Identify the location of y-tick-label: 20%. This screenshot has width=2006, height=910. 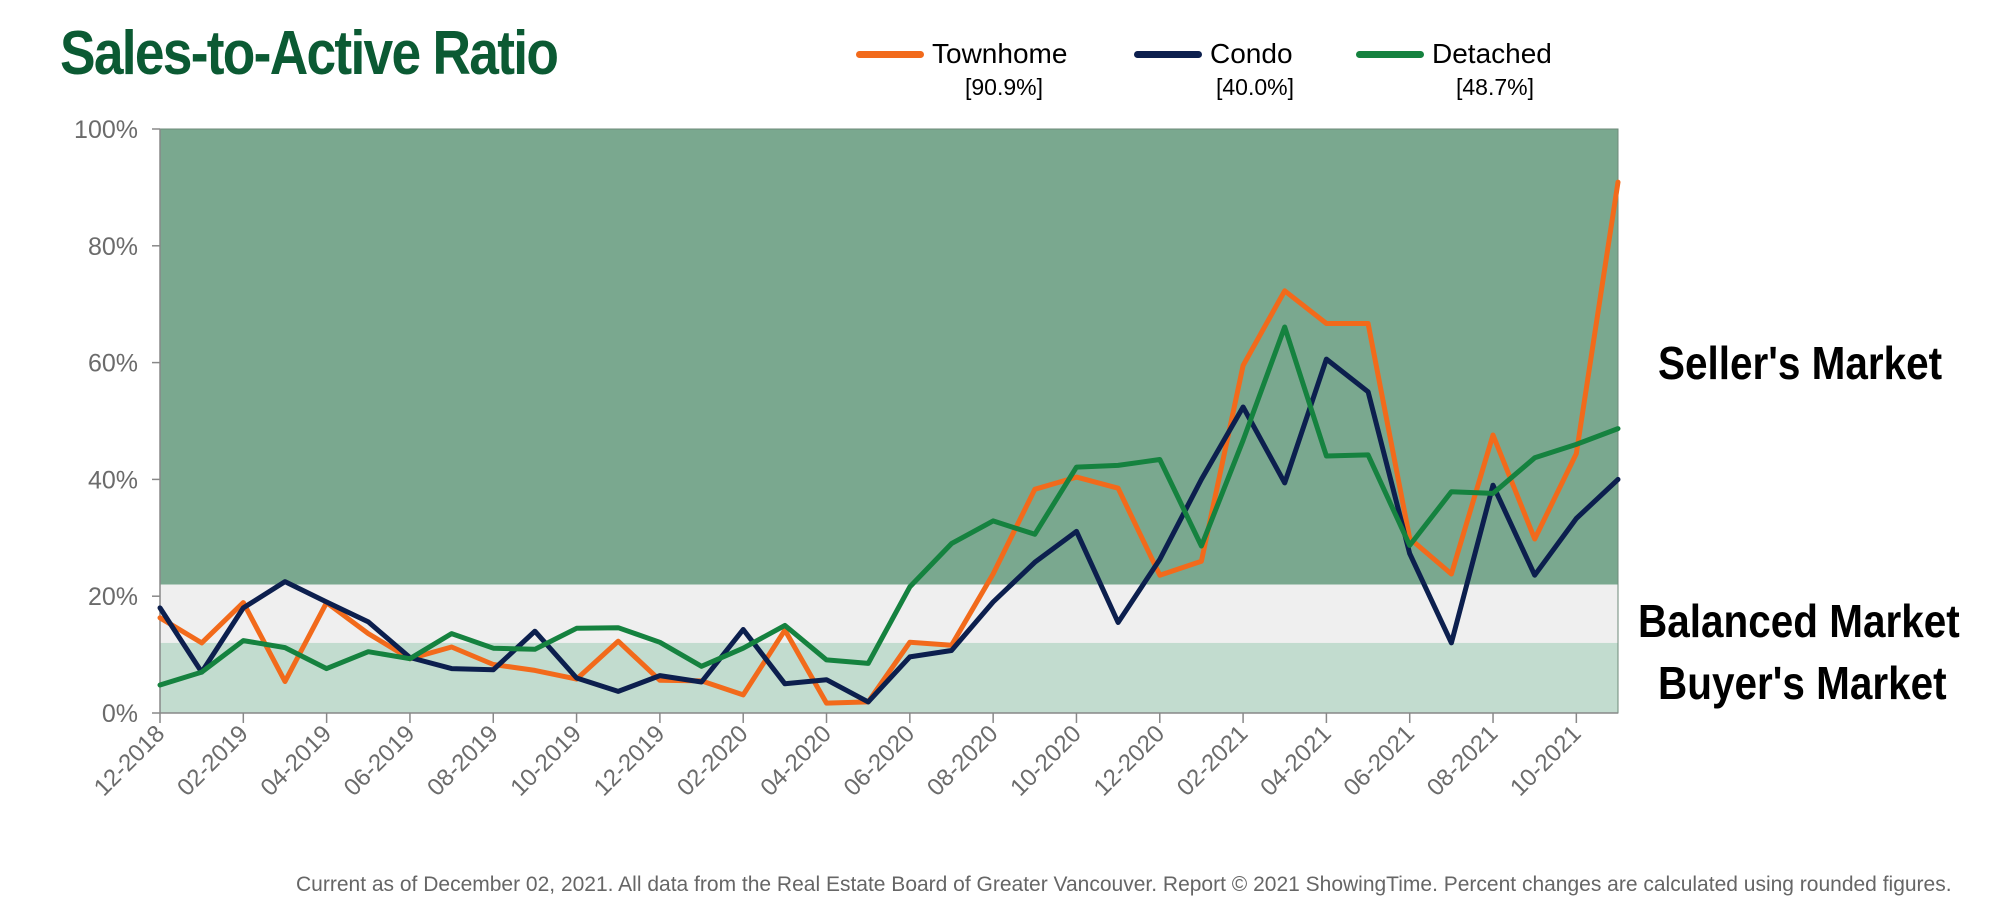
(113, 597).